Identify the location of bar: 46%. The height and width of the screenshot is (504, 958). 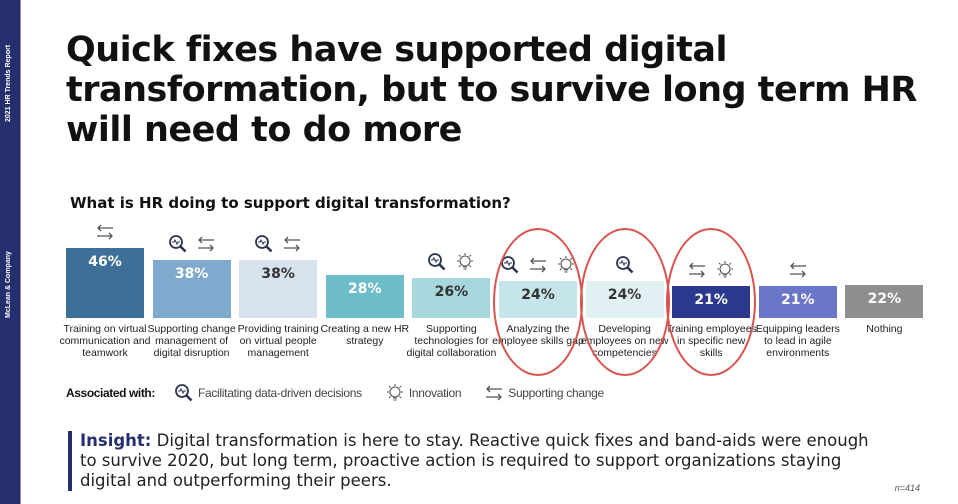
(105, 283).